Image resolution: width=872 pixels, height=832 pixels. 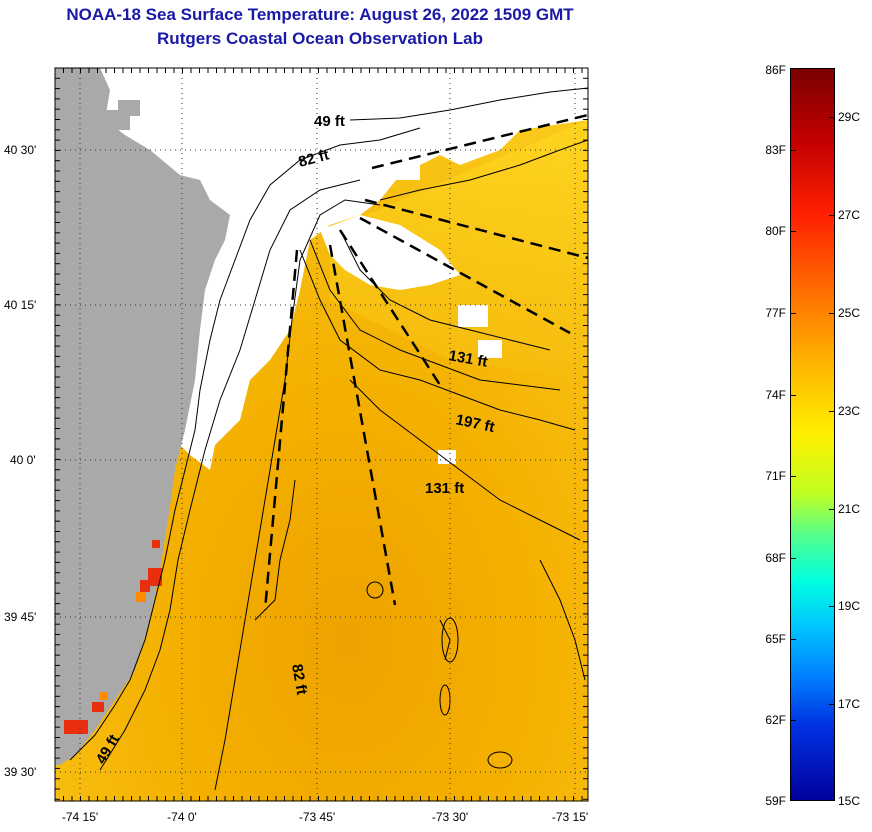 I want to click on colorbar-c-label: 19C, so click(x=849, y=606).